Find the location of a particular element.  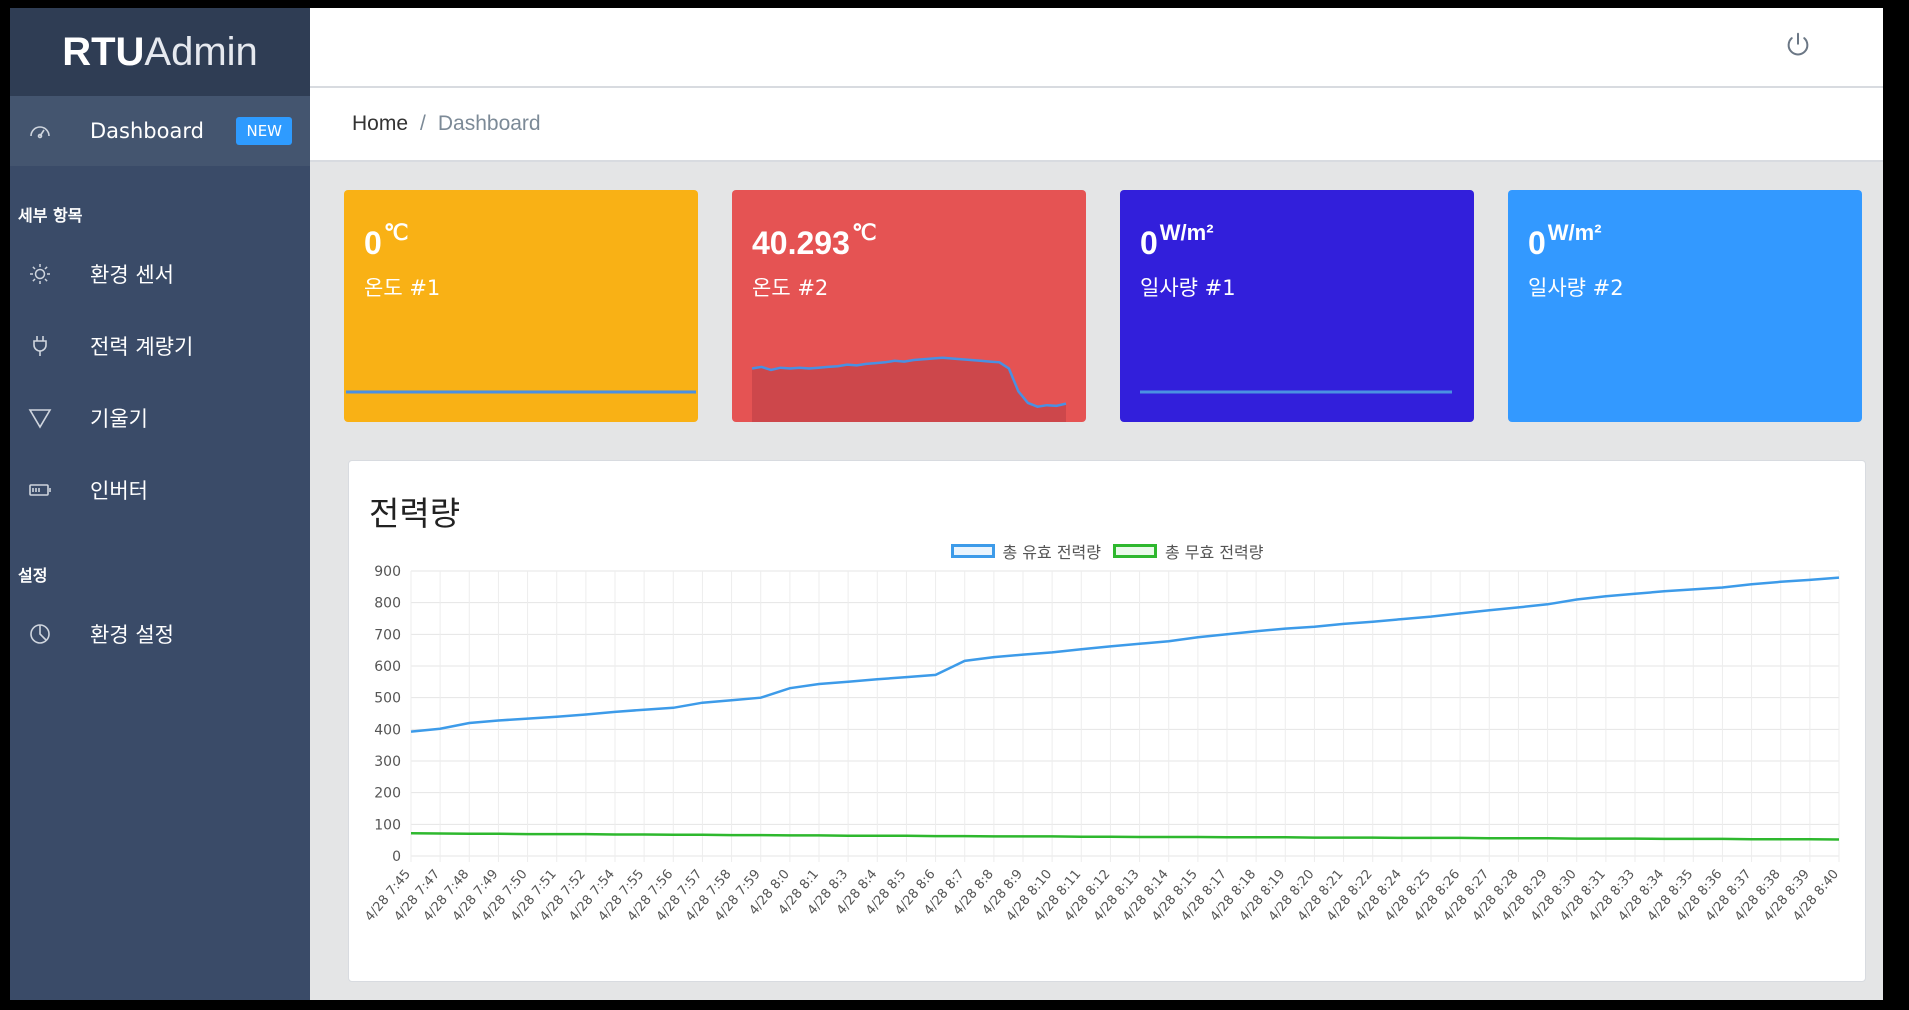

card-label: 일사량 #2 is located at coordinates (1576, 288).